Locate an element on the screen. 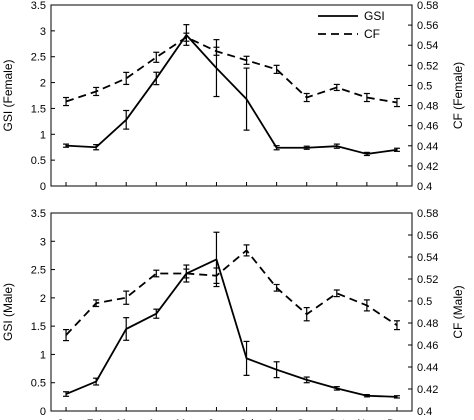  month-label: Jun is located at coordinates (217, 419).